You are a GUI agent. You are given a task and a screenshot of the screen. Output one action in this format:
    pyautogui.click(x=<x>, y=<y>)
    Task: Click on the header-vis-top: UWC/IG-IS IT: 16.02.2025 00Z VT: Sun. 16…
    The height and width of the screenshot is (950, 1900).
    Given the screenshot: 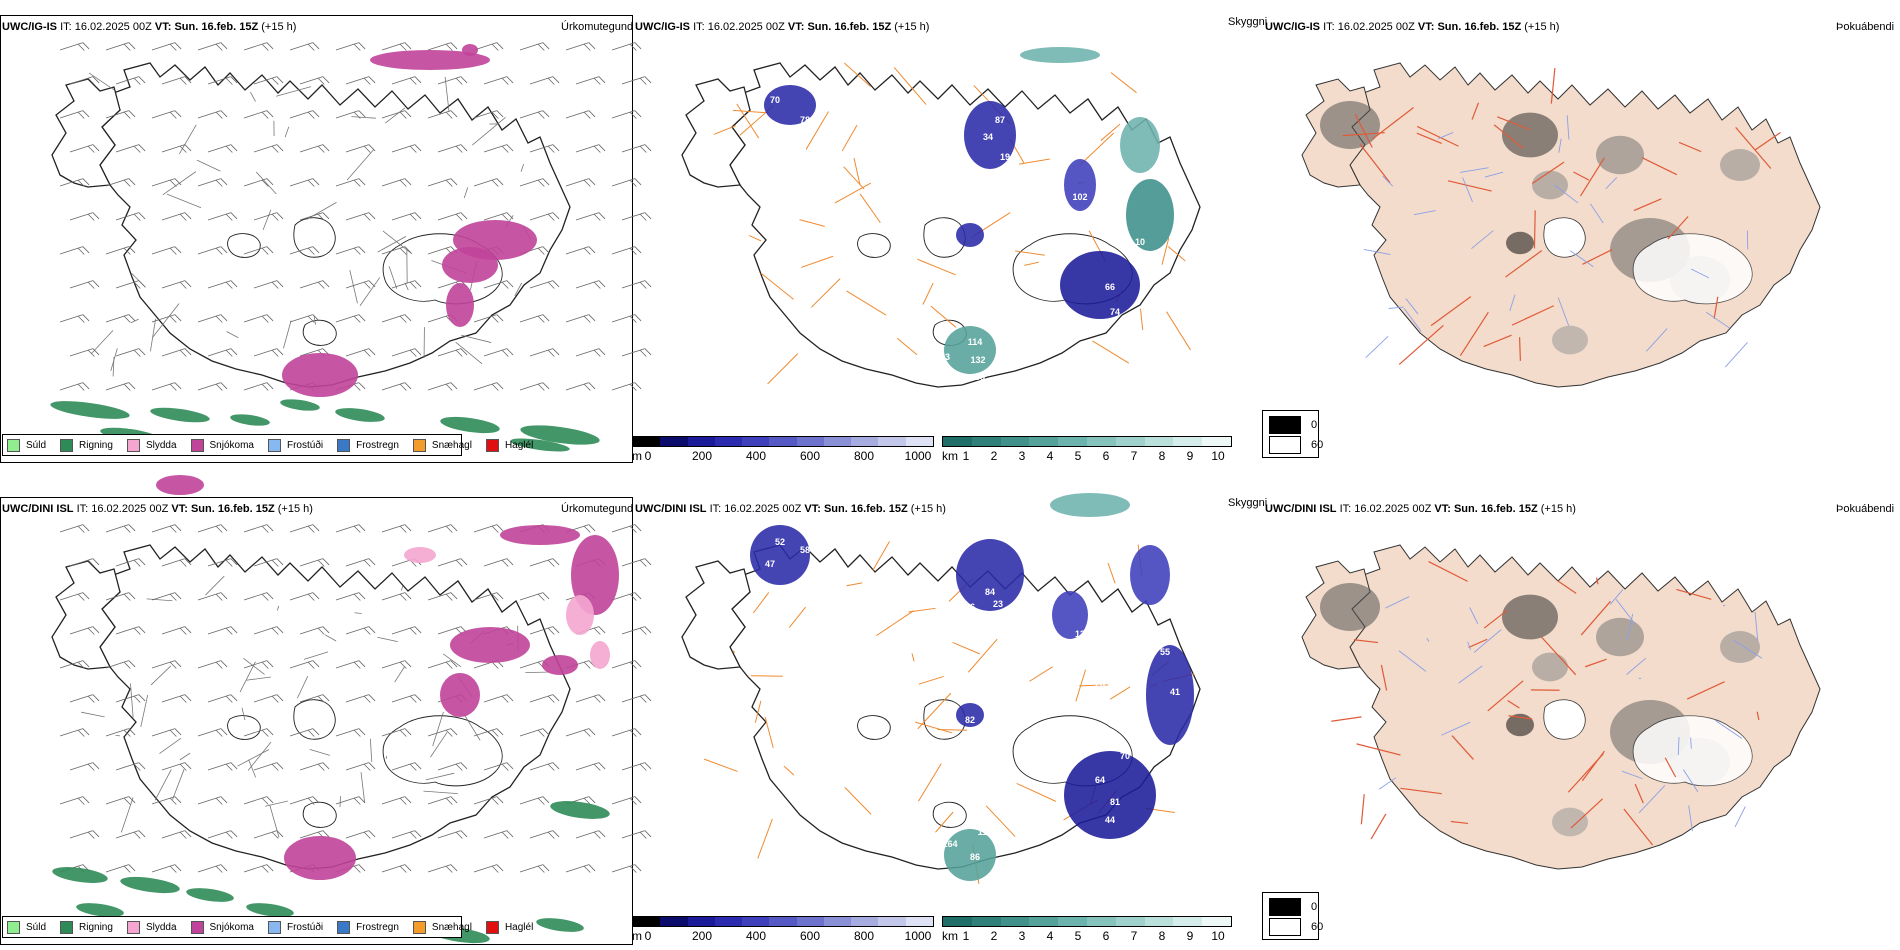 What is the action you would take?
    pyautogui.click(x=782, y=27)
    